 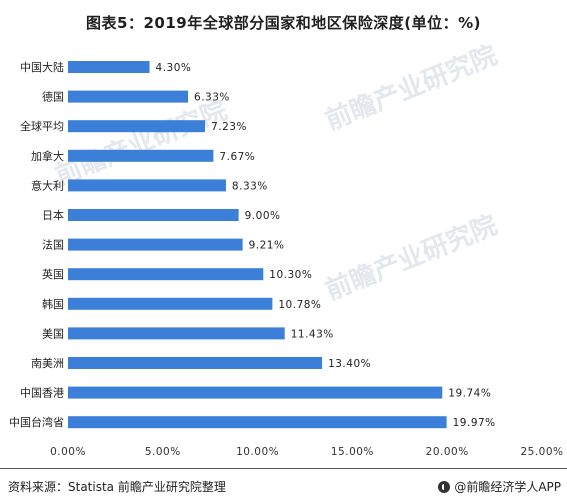 I want to click on value-label: 8.33%, so click(x=250, y=186).